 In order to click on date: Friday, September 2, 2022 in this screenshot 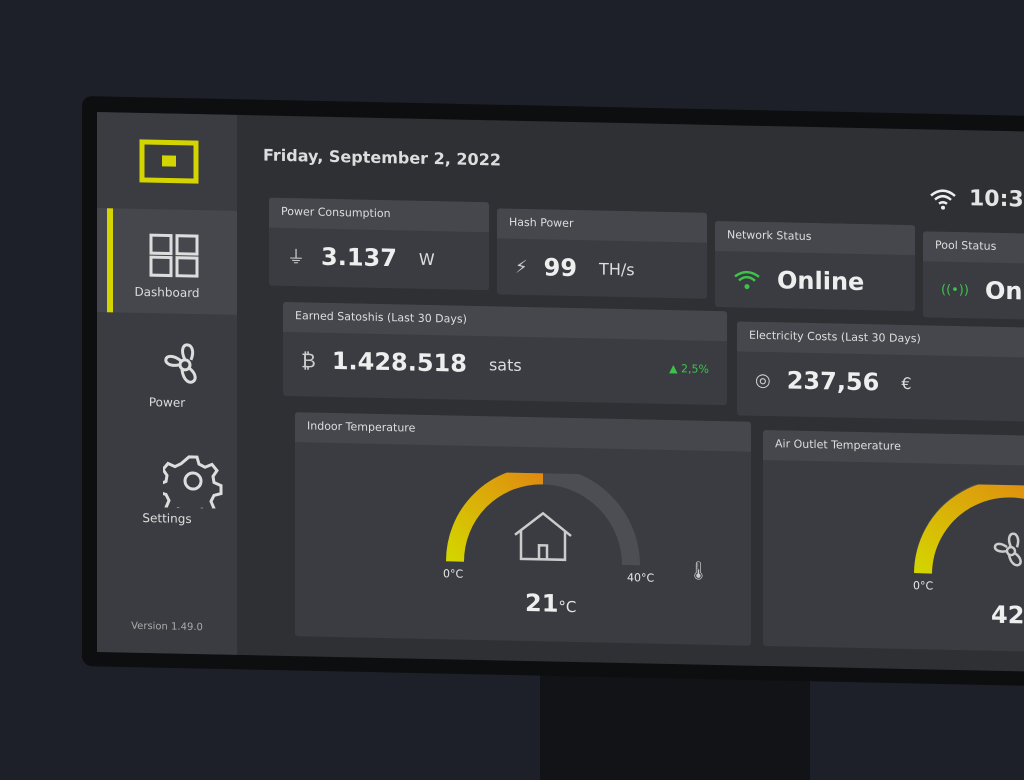, I will do `click(382, 157)`.